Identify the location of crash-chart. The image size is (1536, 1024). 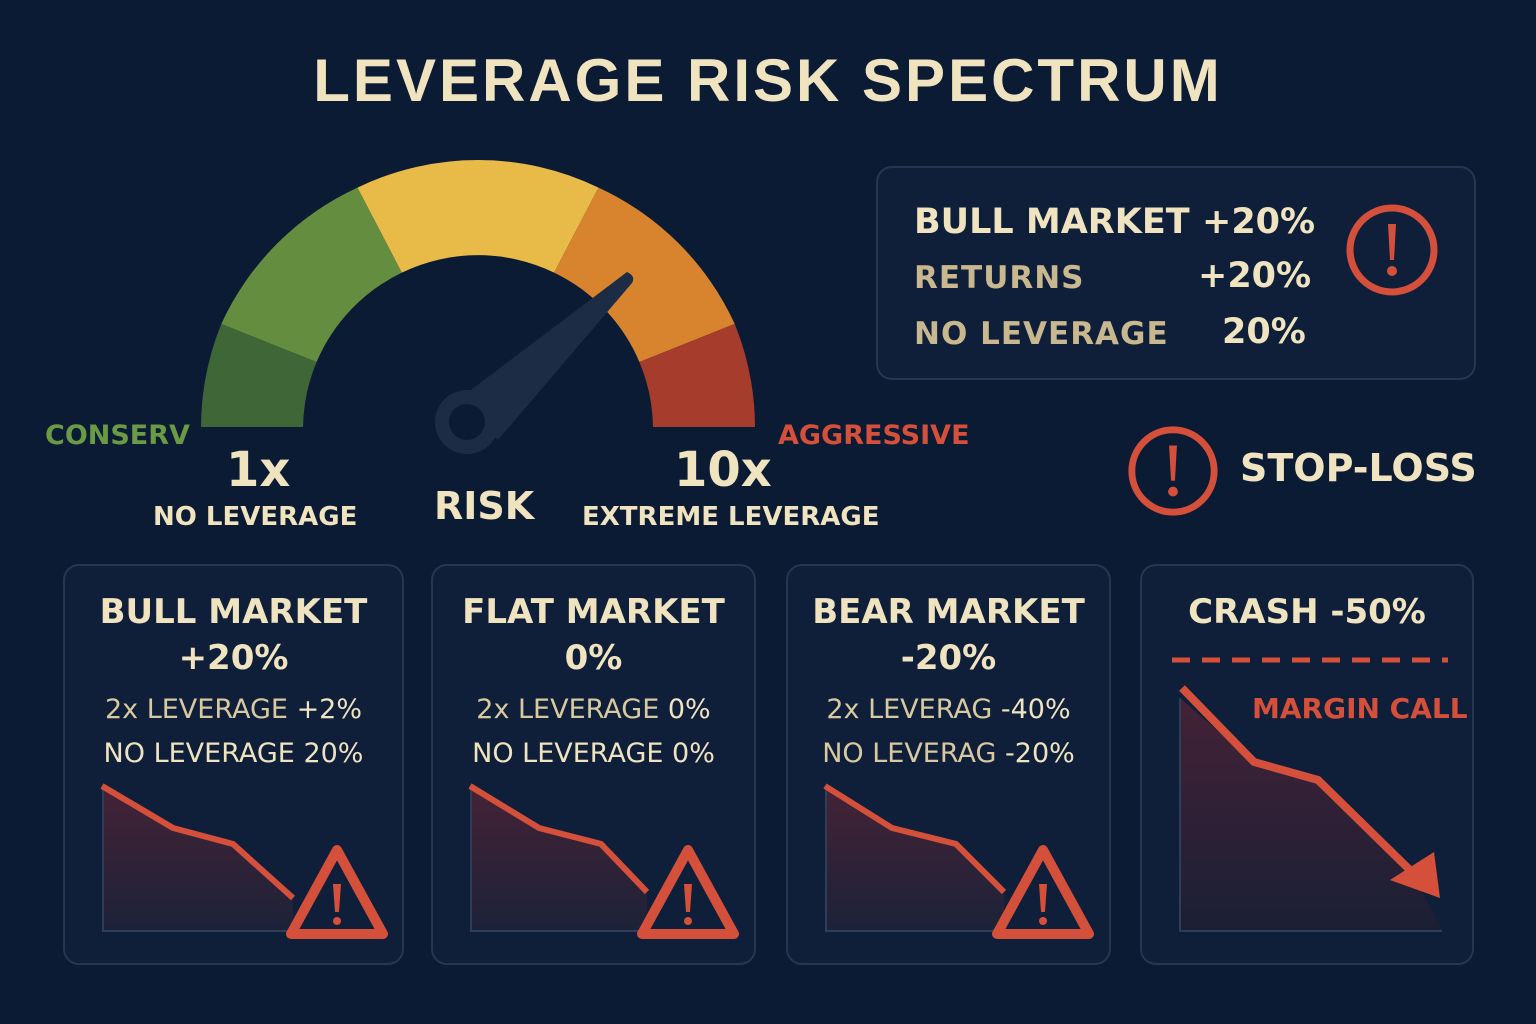
(1310, 794).